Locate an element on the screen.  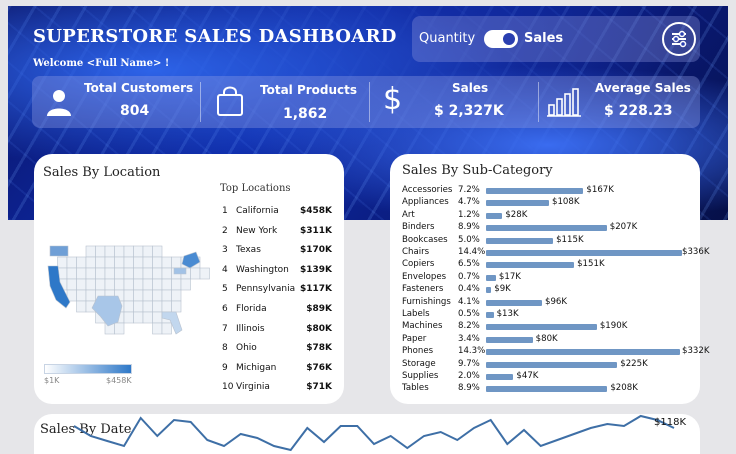
subcategory-row: Envelopes 0.7% $17K is located at coordinates (552, 278).